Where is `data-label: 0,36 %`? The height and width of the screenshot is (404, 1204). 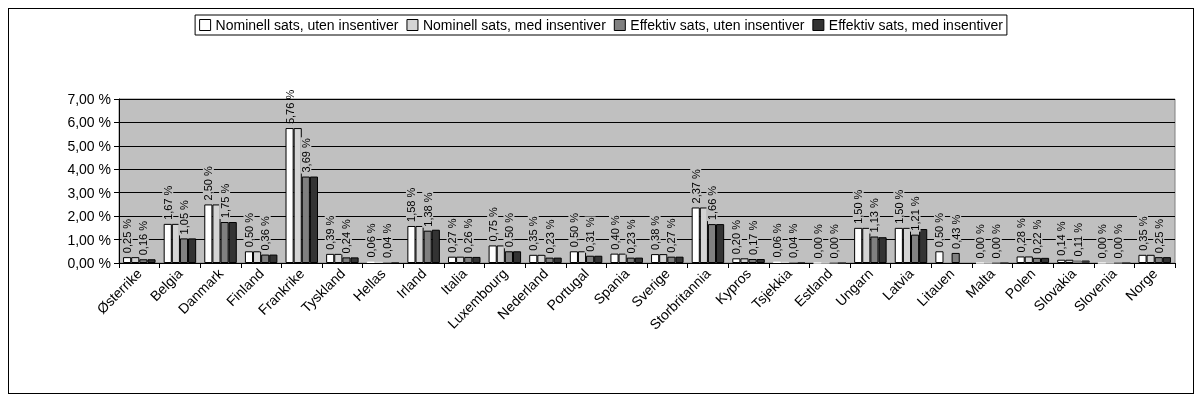
data-label: 0,36 % is located at coordinates (265, 233).